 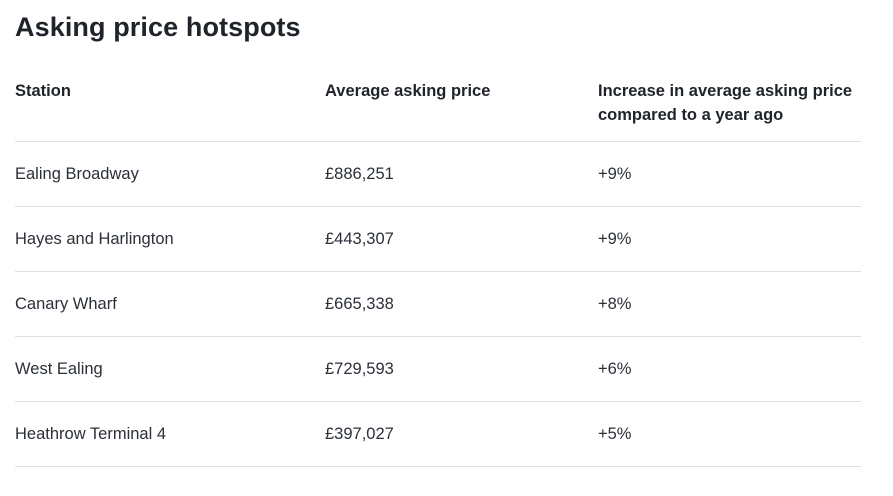 I want to click on table-row: Canary Wharf £665,338 +8%, so click(x=438, y=304).